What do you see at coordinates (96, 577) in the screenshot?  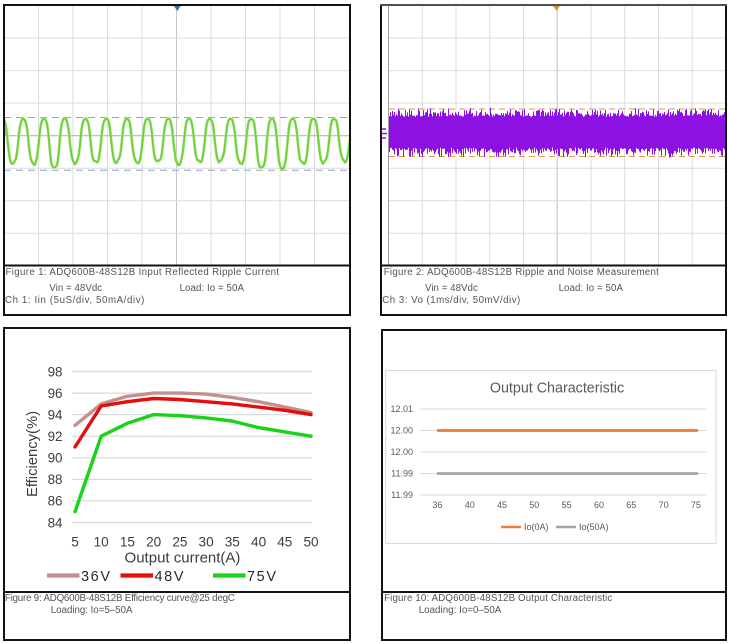 I see `svg-text: 36V` at bounding box center [96, 577].